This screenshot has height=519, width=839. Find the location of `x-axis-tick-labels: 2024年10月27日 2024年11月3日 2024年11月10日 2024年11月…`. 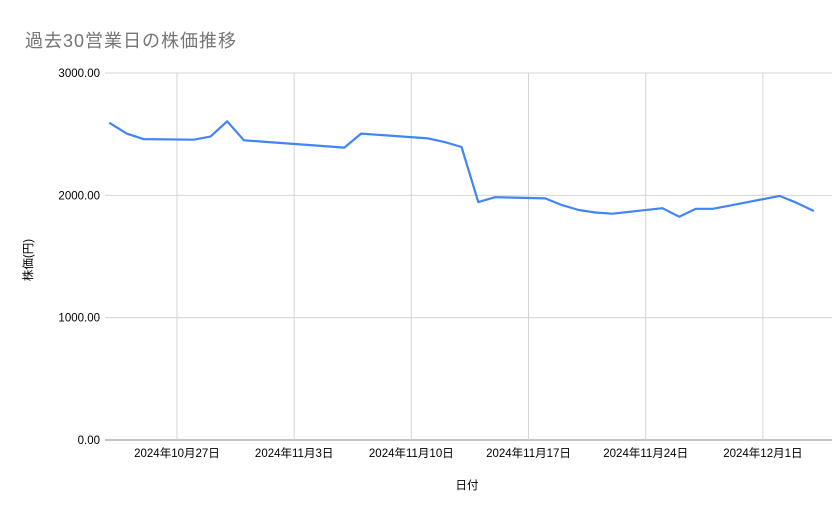

x-axis-tick-labels: 2024年10月27日 2024年11月3日 2024年11月10日 2024年11月… is located at coordinates (468, 453).